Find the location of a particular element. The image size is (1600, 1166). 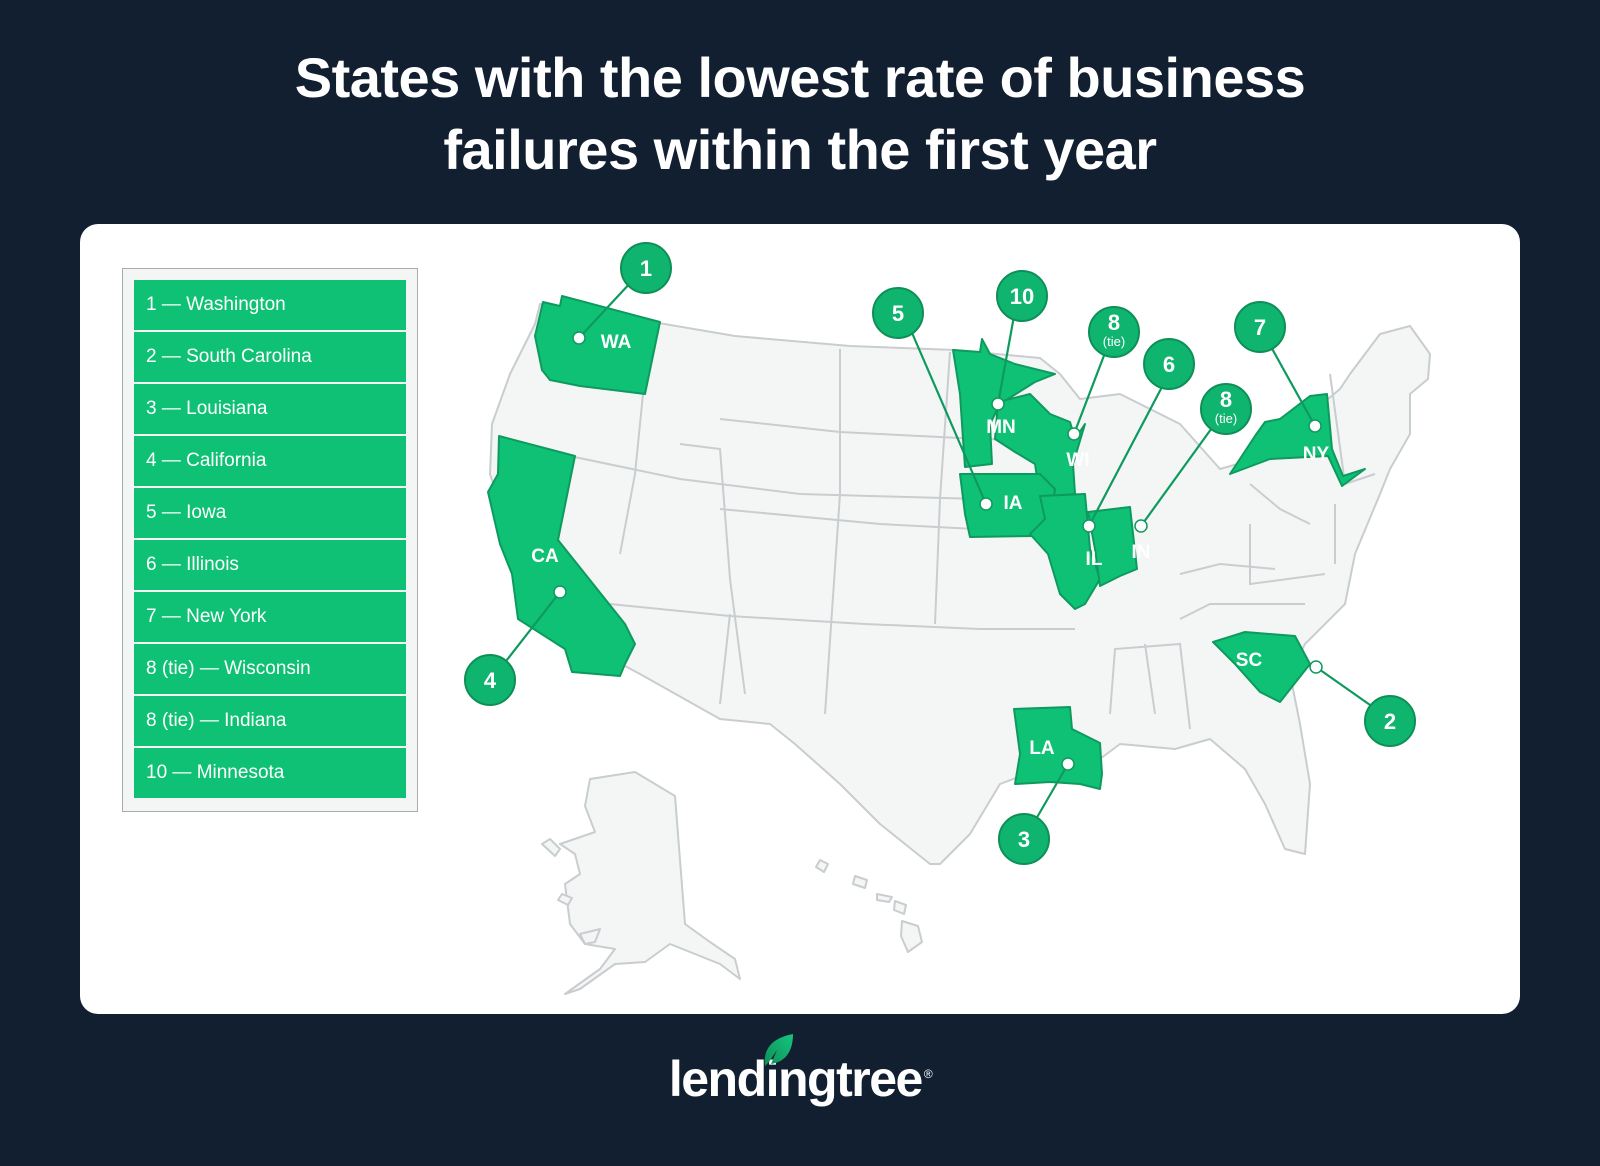

anchor-dot-ca is located at coordinates (560, 592).